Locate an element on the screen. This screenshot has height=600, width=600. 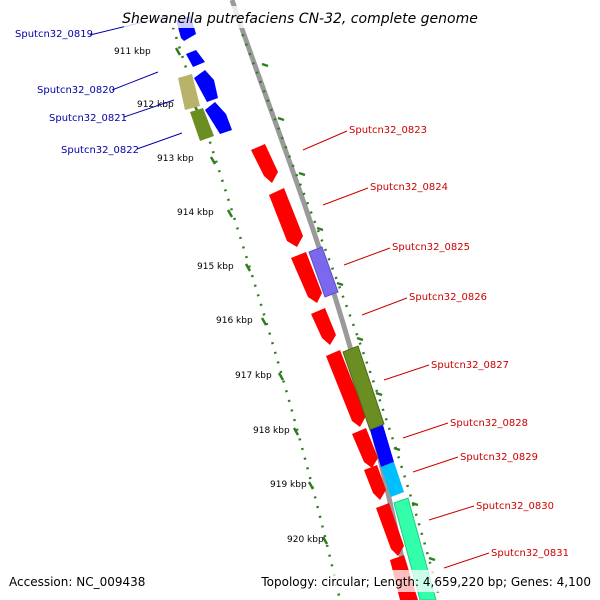
kbp-label-917: 917 kbp is located at coordinates (253, 376).